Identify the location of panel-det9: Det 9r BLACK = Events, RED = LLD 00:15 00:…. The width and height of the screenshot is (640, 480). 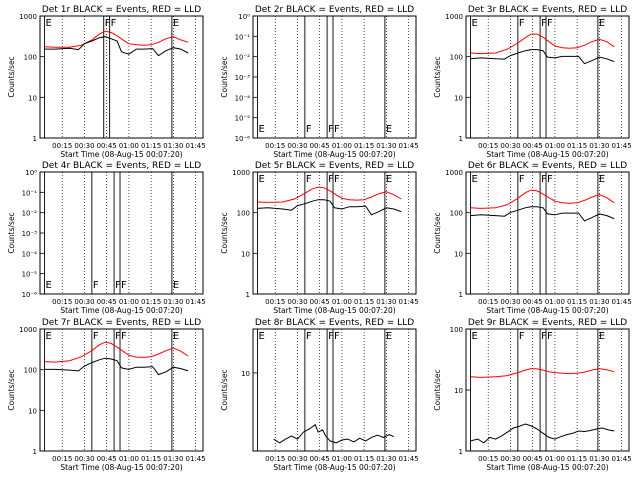
(532, 395).